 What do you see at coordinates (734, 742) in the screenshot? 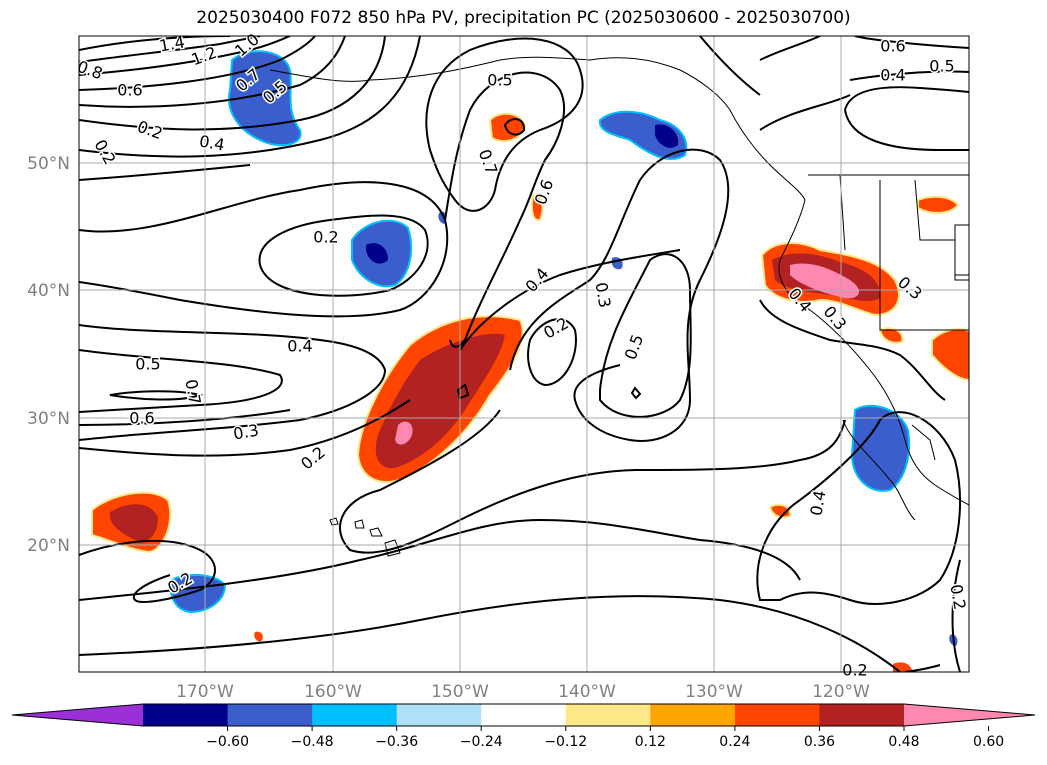
I see `colorbar-tick-label: 0.24` at bounding box center [734, 742].